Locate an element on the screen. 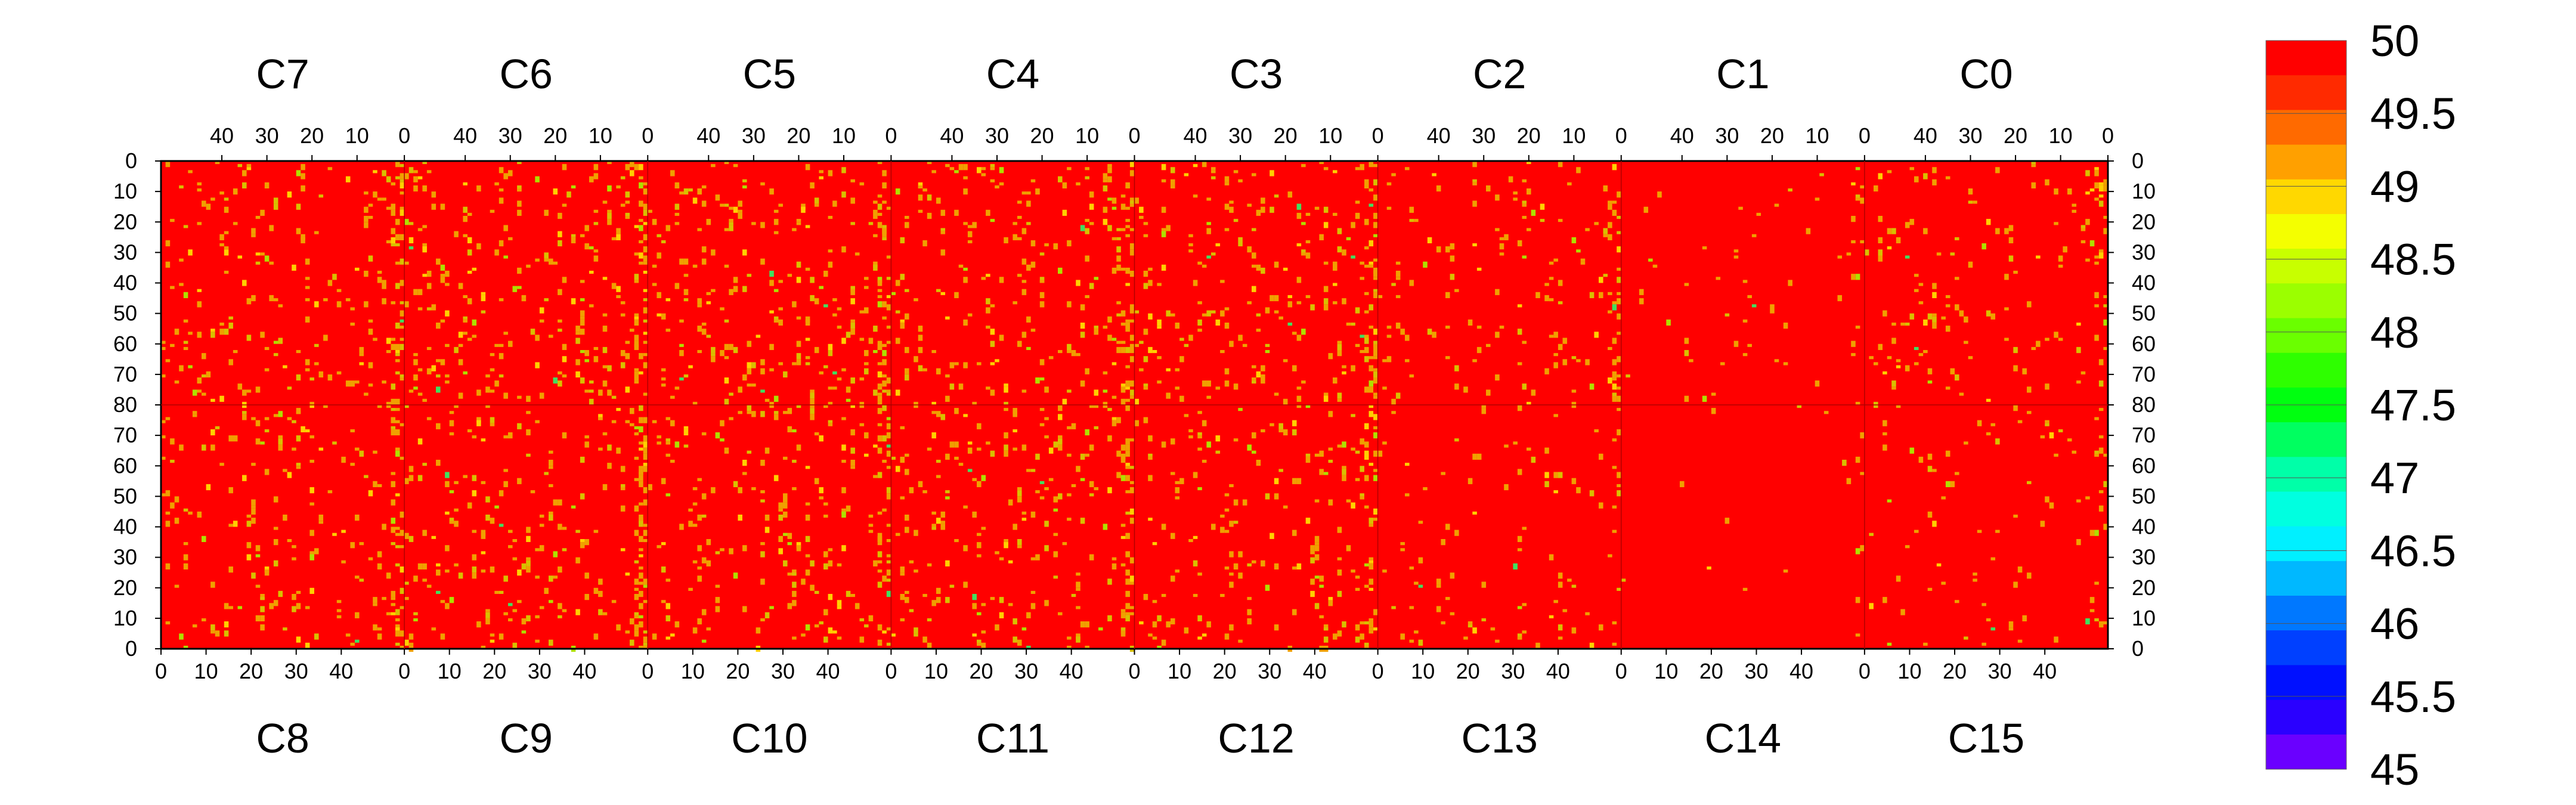 The height and width of the screenshot is (805, 2576). bottom-chip-label: C15 is located at coordinates (1986, 738).